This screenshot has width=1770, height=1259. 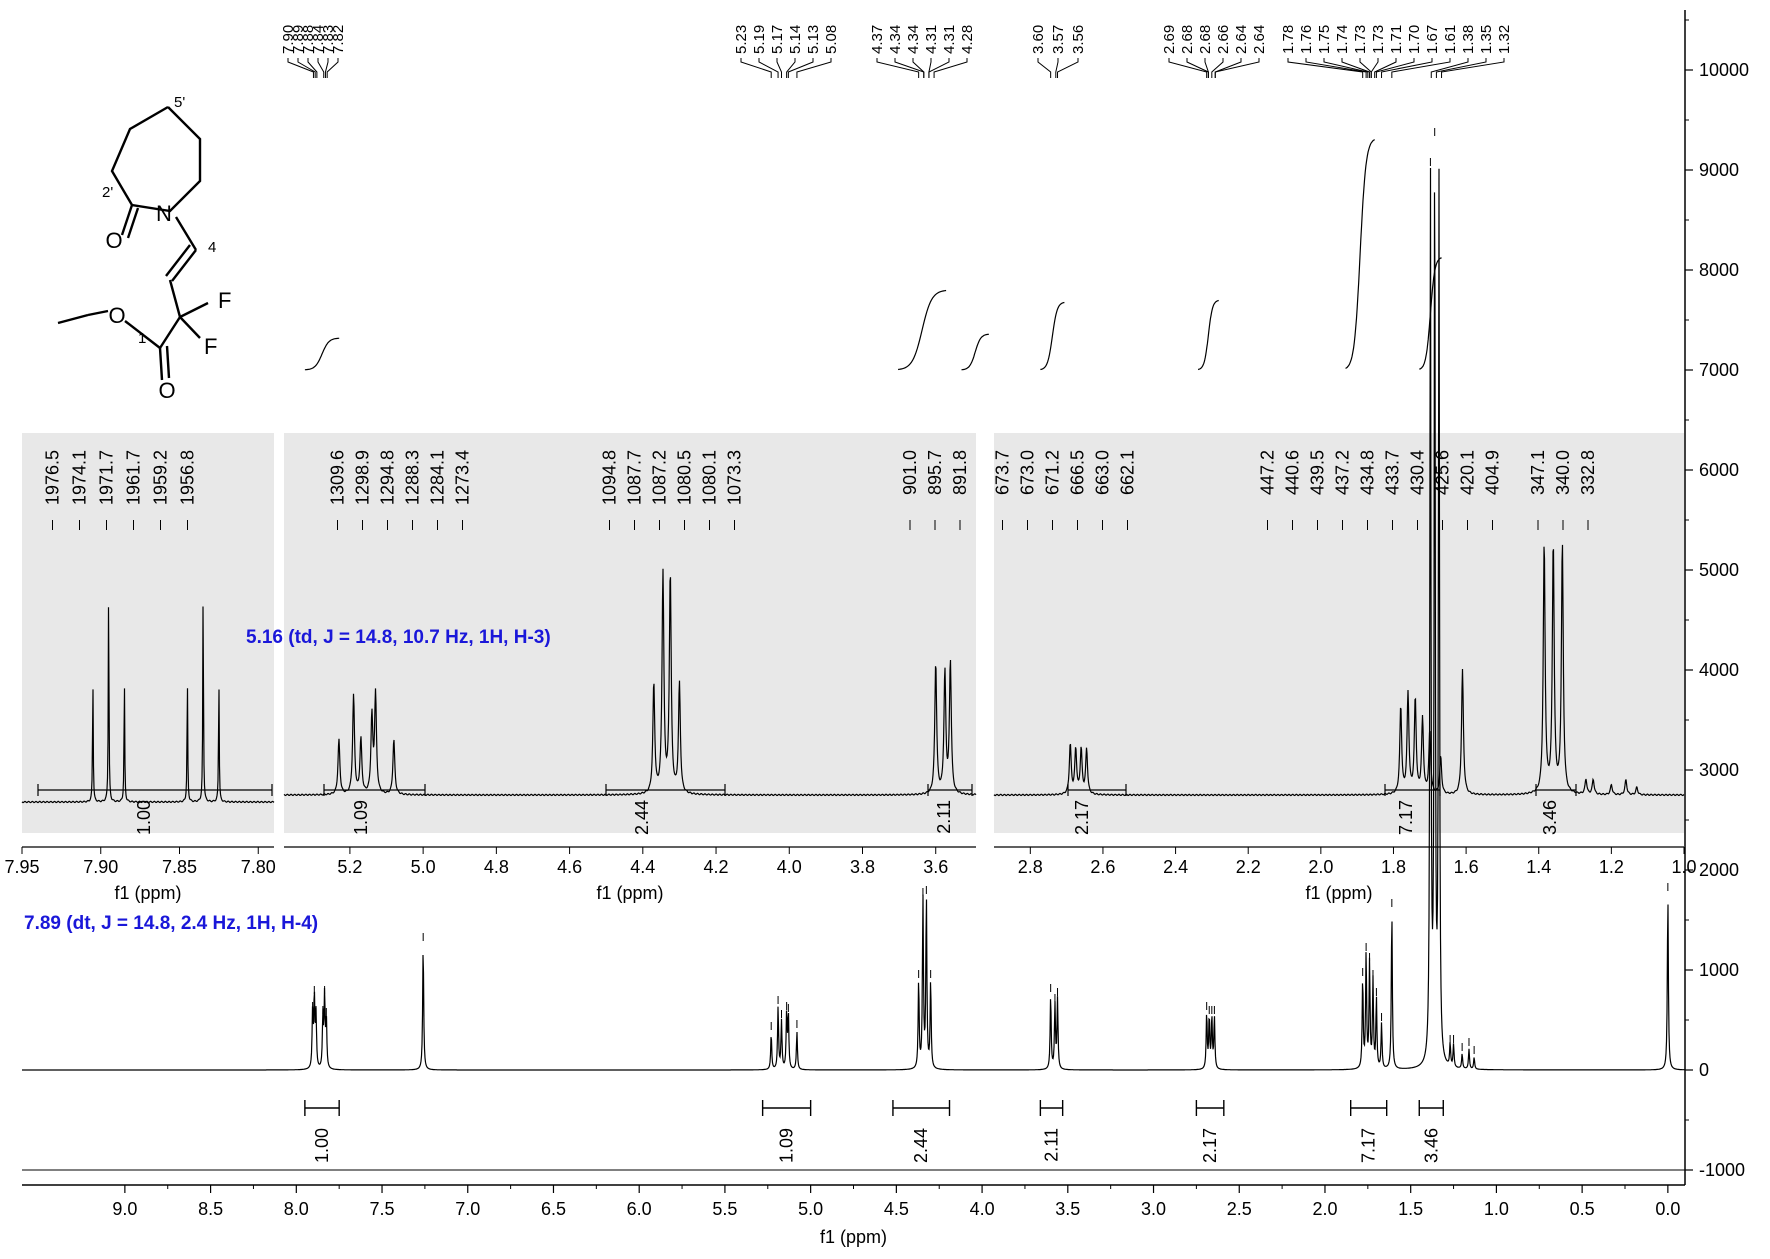 I want to click on inset-1-tick-label-1: 5.0, so click(x=423, y=867).